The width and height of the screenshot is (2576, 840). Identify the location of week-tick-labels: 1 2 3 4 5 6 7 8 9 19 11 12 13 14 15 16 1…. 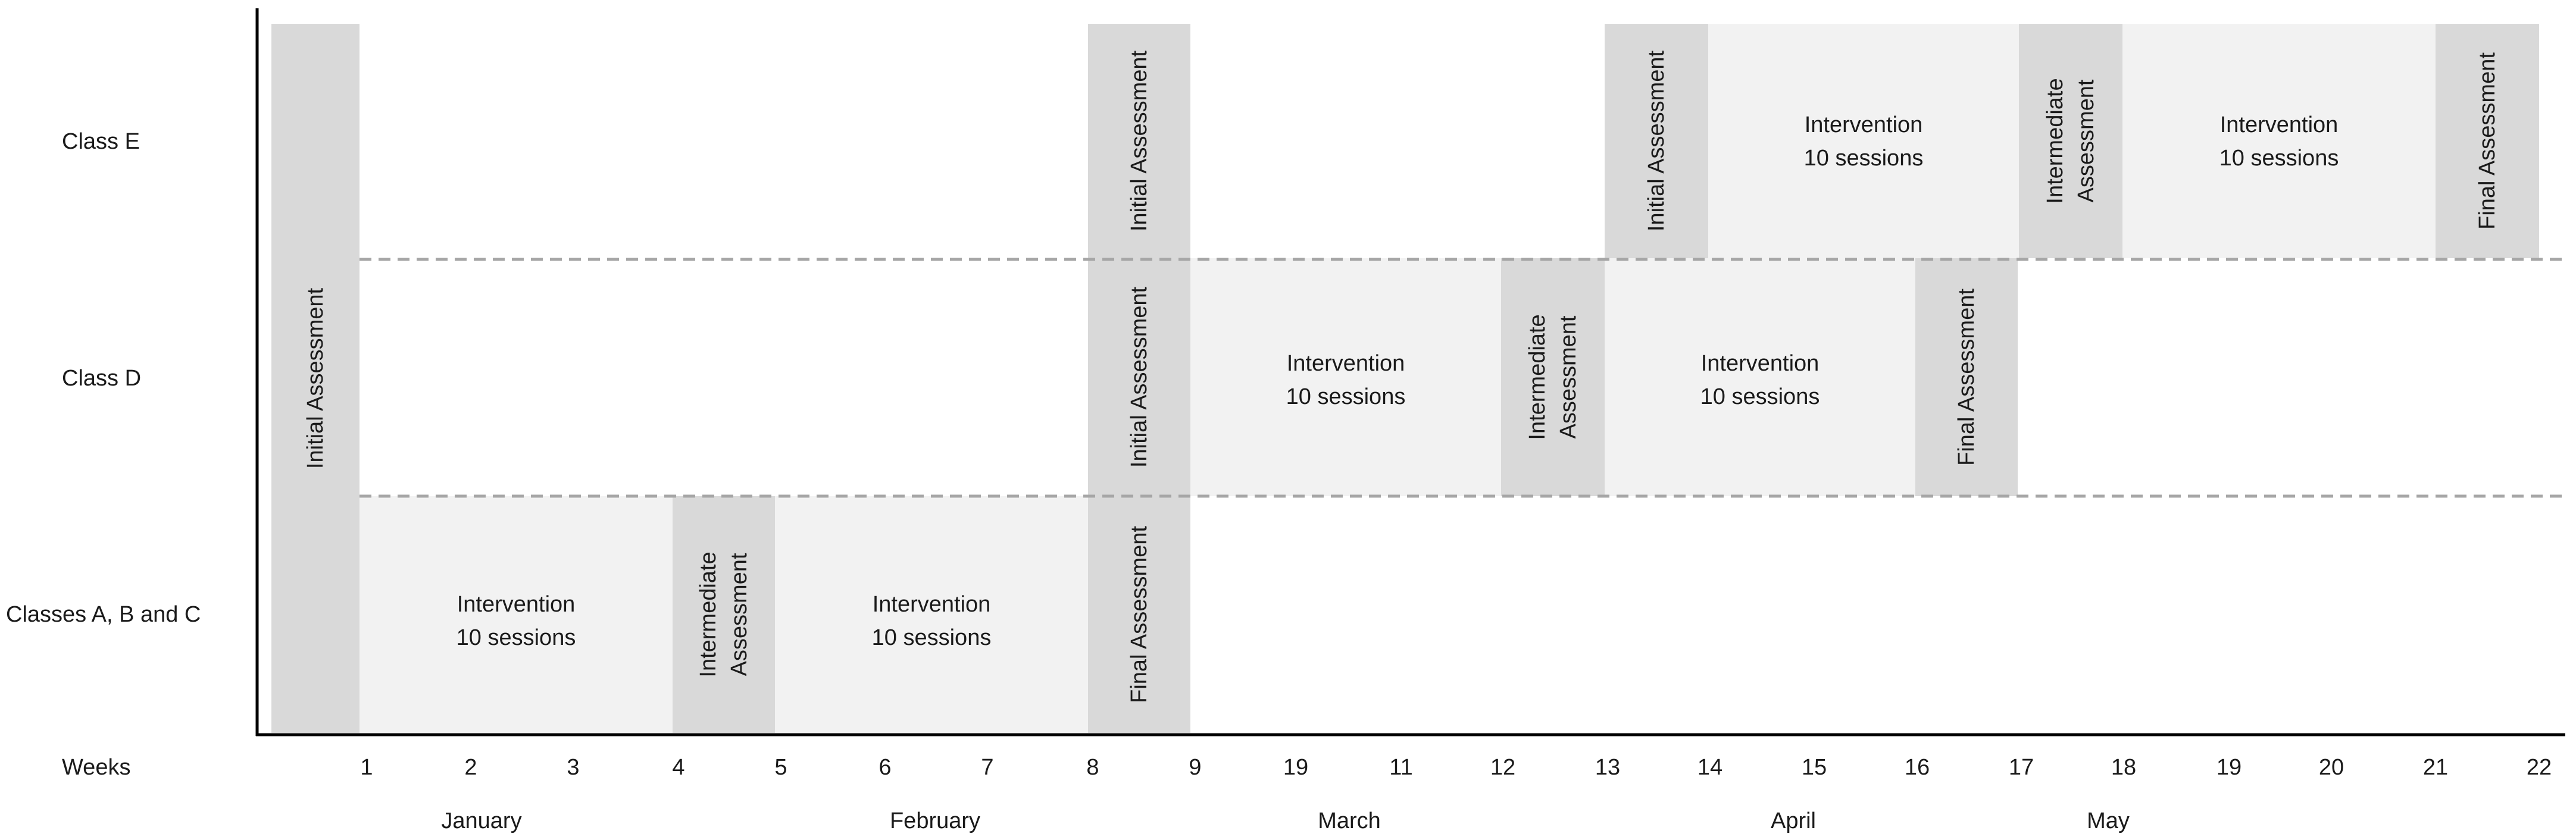
(1456, 767).